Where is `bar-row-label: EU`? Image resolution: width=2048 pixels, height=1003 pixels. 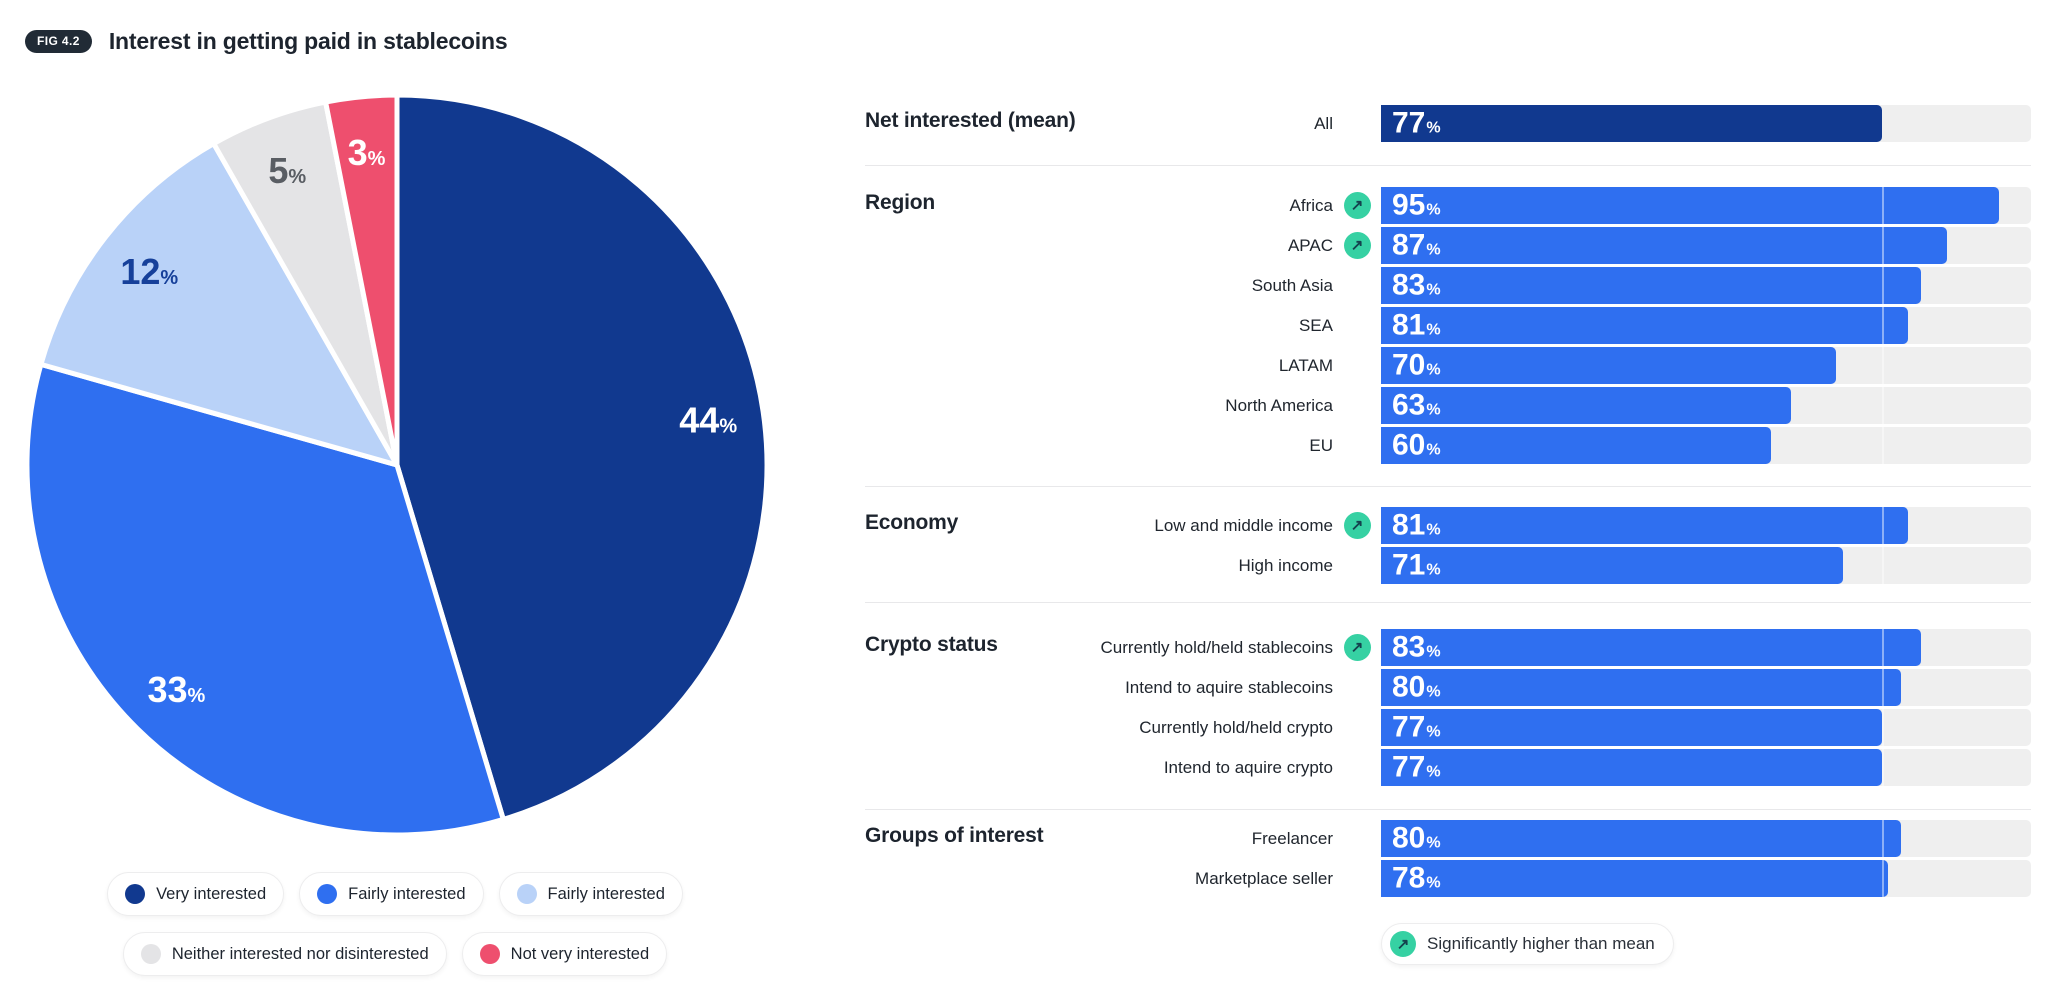 bar-row-label: EU is located at coordinates (1321, 445).